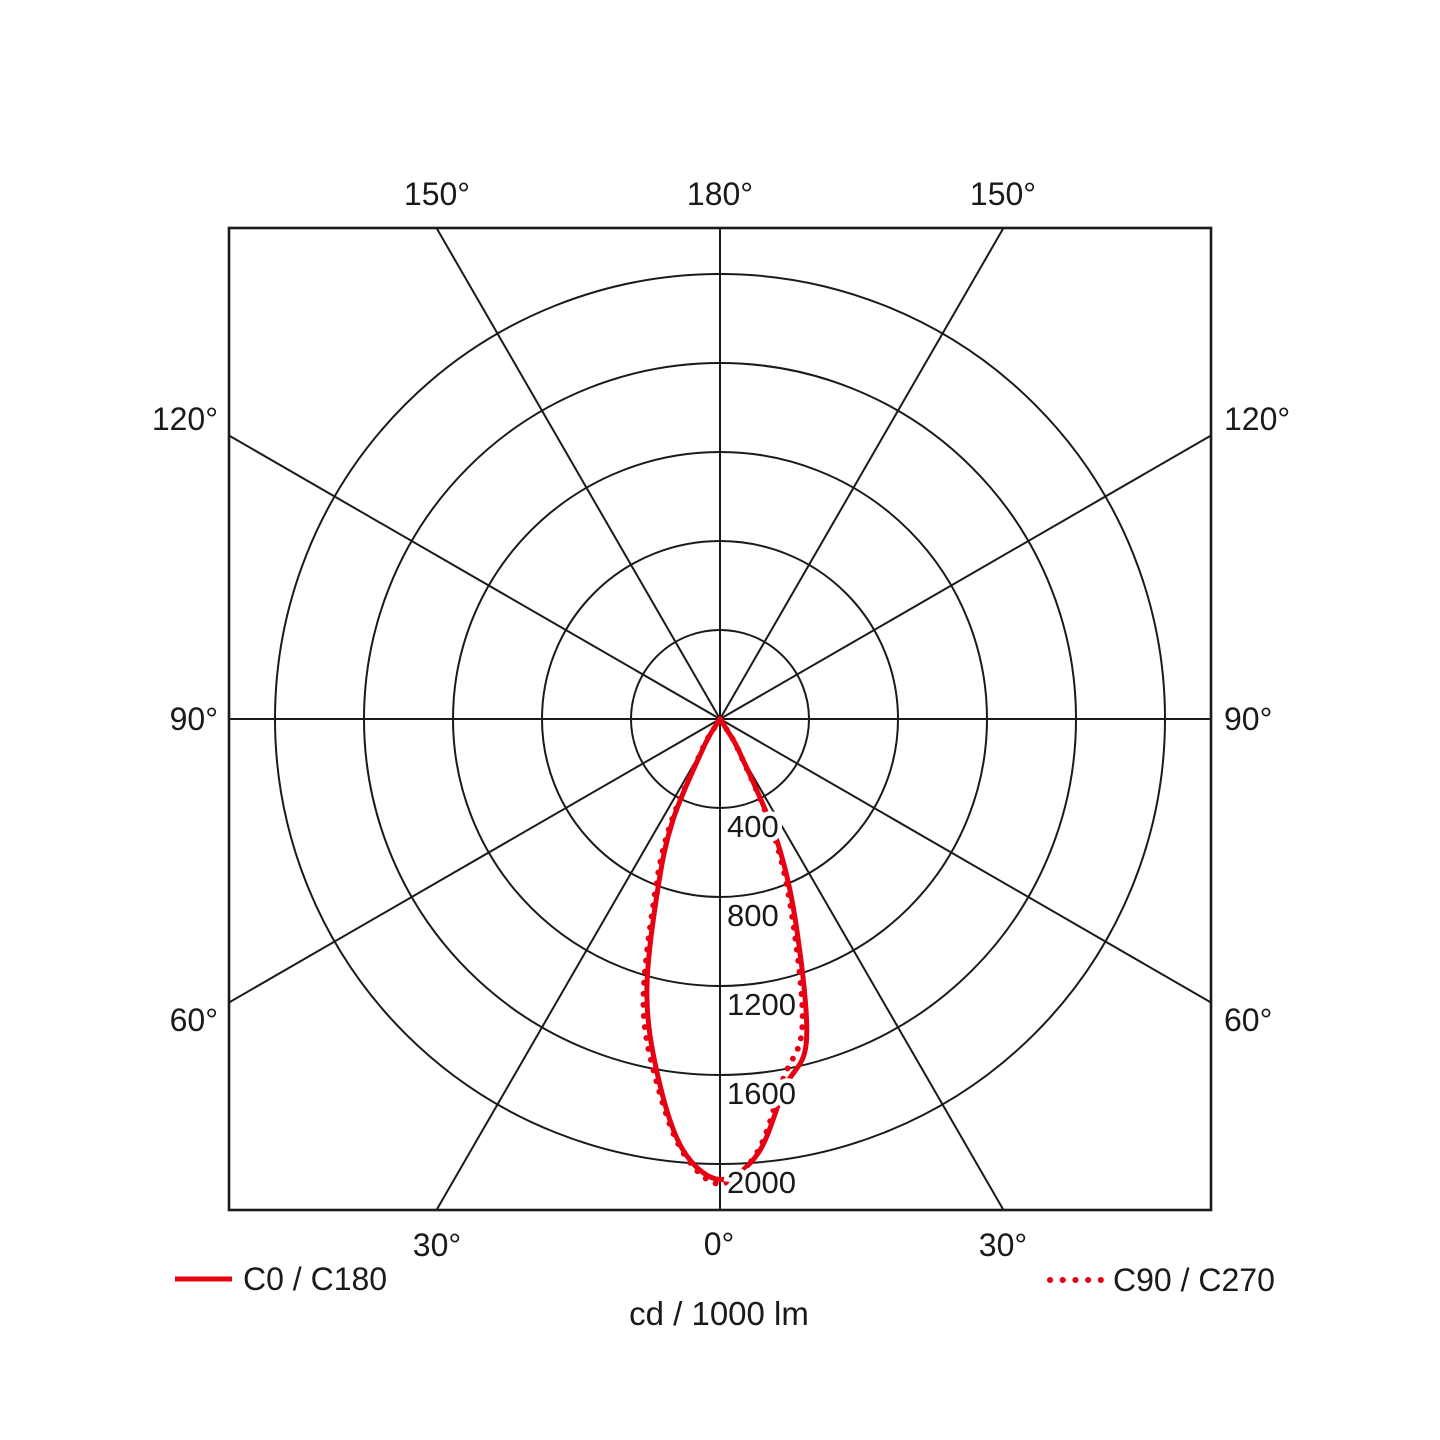 The height and width of the screenshot is (1440, 1440). I want to click on angle-label-left-90: 90°, so click(194, 719).